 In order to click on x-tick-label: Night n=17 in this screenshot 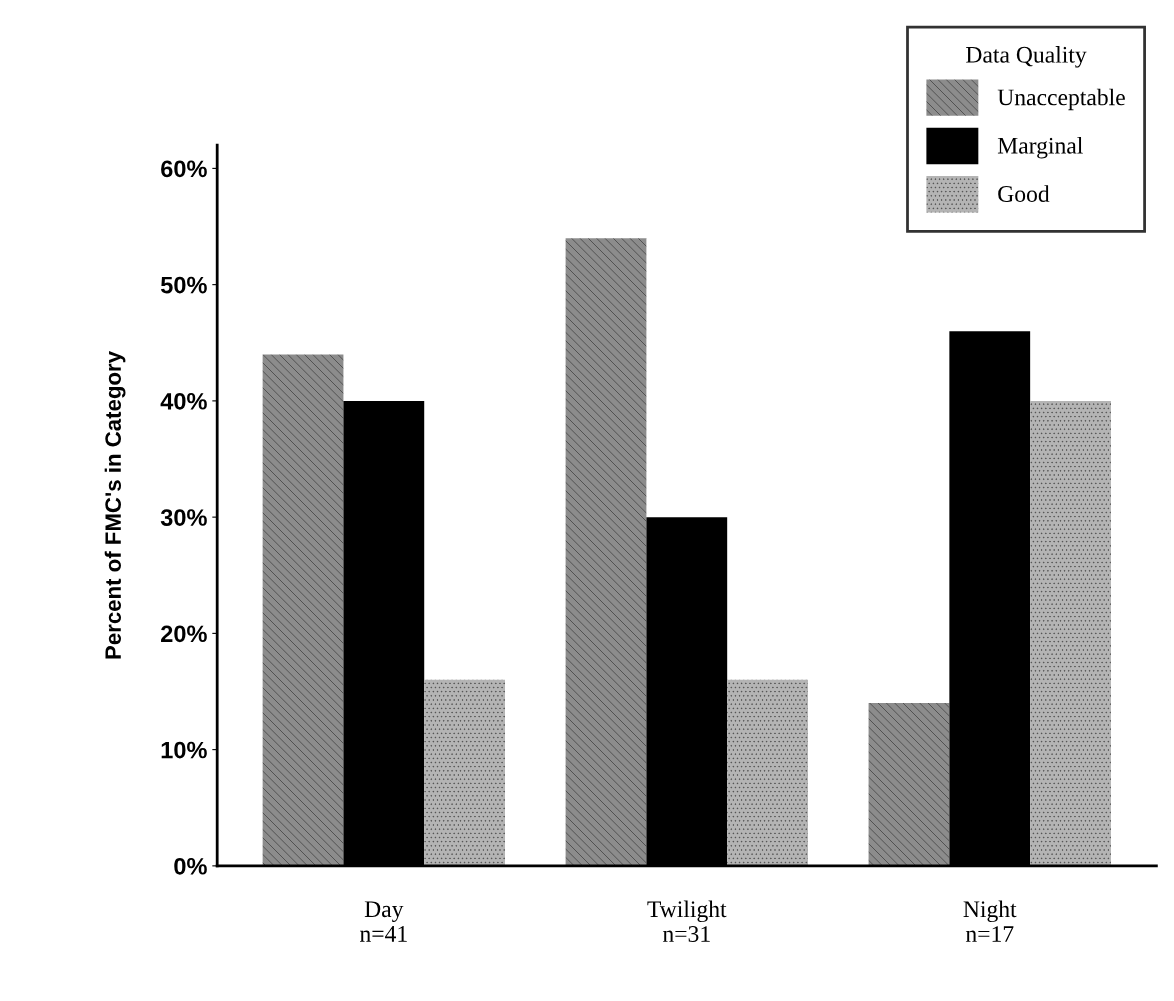, I will do `click(990, 921)`.